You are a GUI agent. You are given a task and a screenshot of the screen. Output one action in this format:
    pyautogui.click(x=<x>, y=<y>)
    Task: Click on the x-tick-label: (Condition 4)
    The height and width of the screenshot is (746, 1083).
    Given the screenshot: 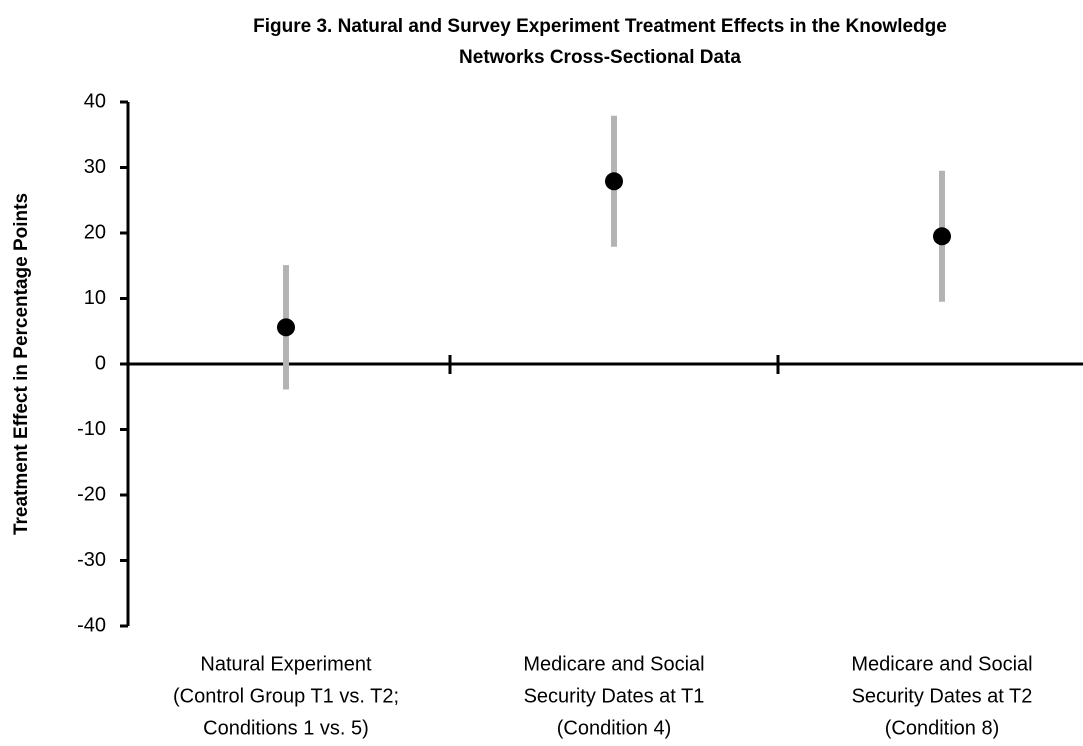 What is the action you would take?
    pyautogui.click(x=614, y=728)
    